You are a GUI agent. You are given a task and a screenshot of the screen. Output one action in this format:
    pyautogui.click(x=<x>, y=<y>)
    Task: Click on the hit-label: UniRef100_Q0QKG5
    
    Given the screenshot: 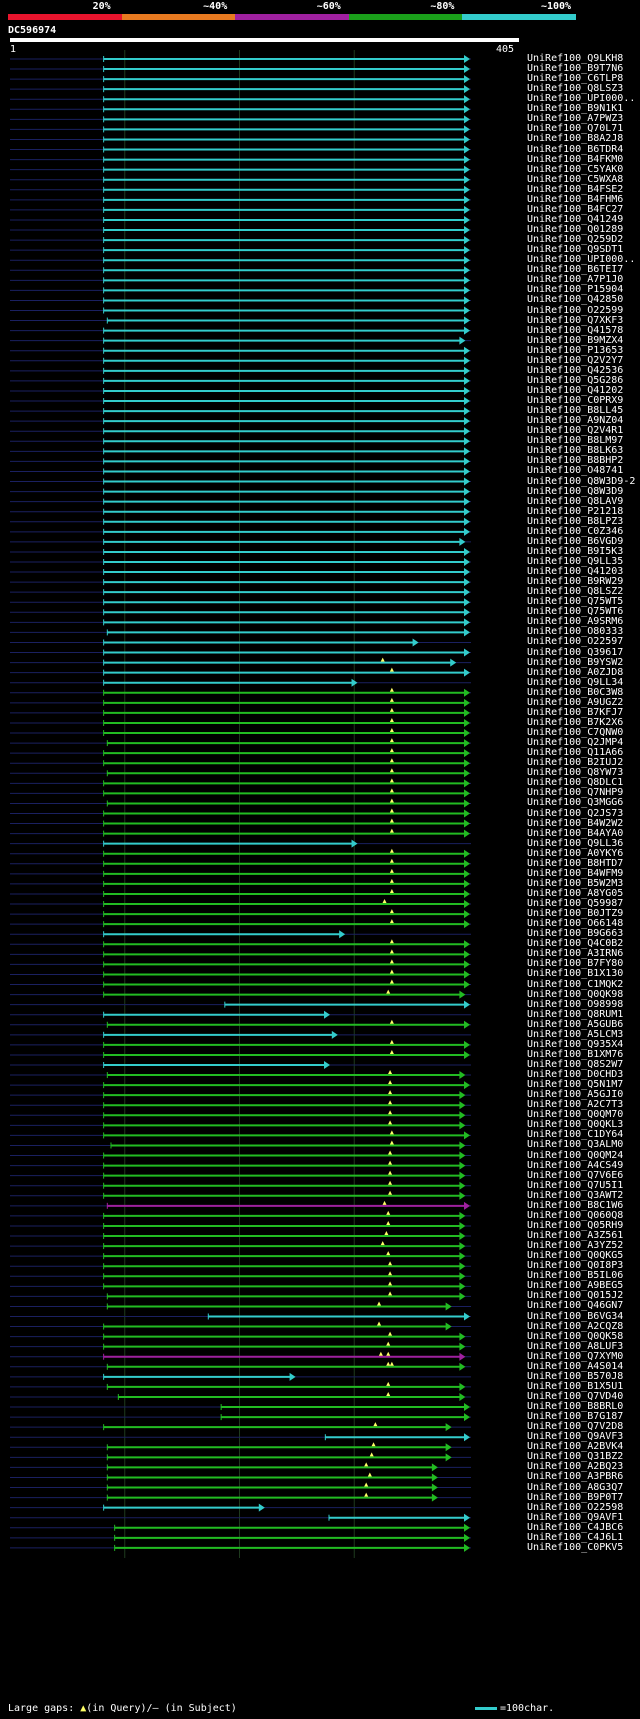 What is the action you would take?
    pyautogui.click(x=575, y=1256)
    